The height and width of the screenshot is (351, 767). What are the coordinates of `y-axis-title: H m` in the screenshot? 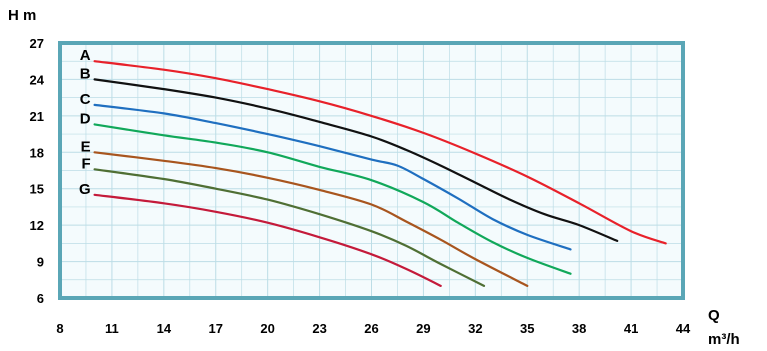 It's located at (22, 15).